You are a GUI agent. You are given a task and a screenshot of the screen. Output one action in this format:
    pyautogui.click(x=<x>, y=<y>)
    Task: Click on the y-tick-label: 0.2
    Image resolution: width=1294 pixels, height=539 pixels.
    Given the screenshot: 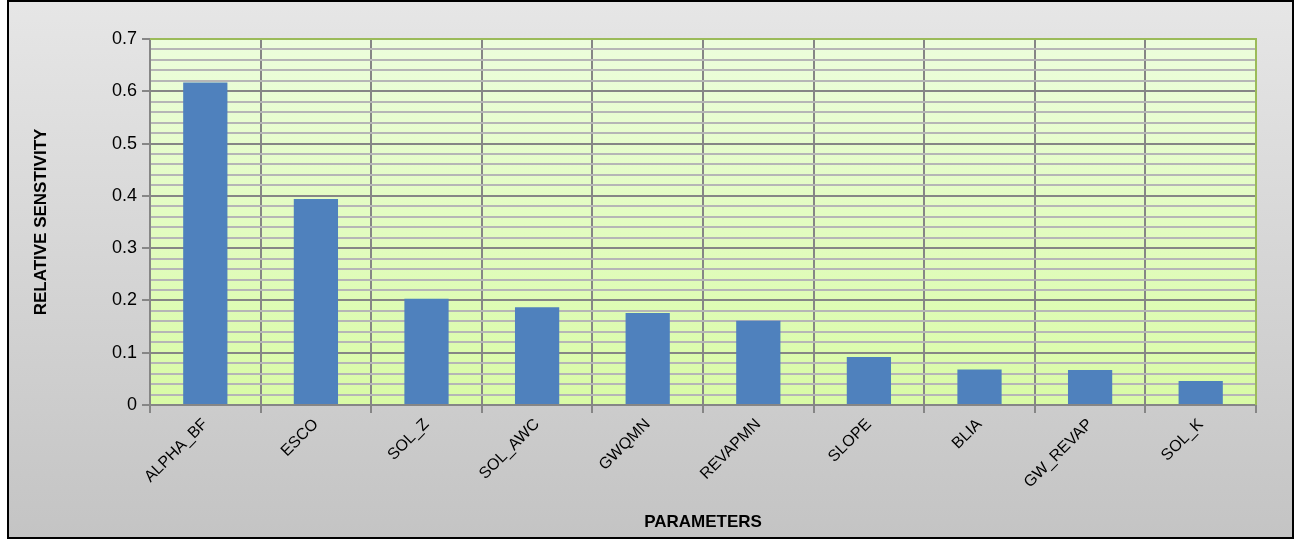 What is the action you would take?
    pyautogui.click(x=124, y=299)
    